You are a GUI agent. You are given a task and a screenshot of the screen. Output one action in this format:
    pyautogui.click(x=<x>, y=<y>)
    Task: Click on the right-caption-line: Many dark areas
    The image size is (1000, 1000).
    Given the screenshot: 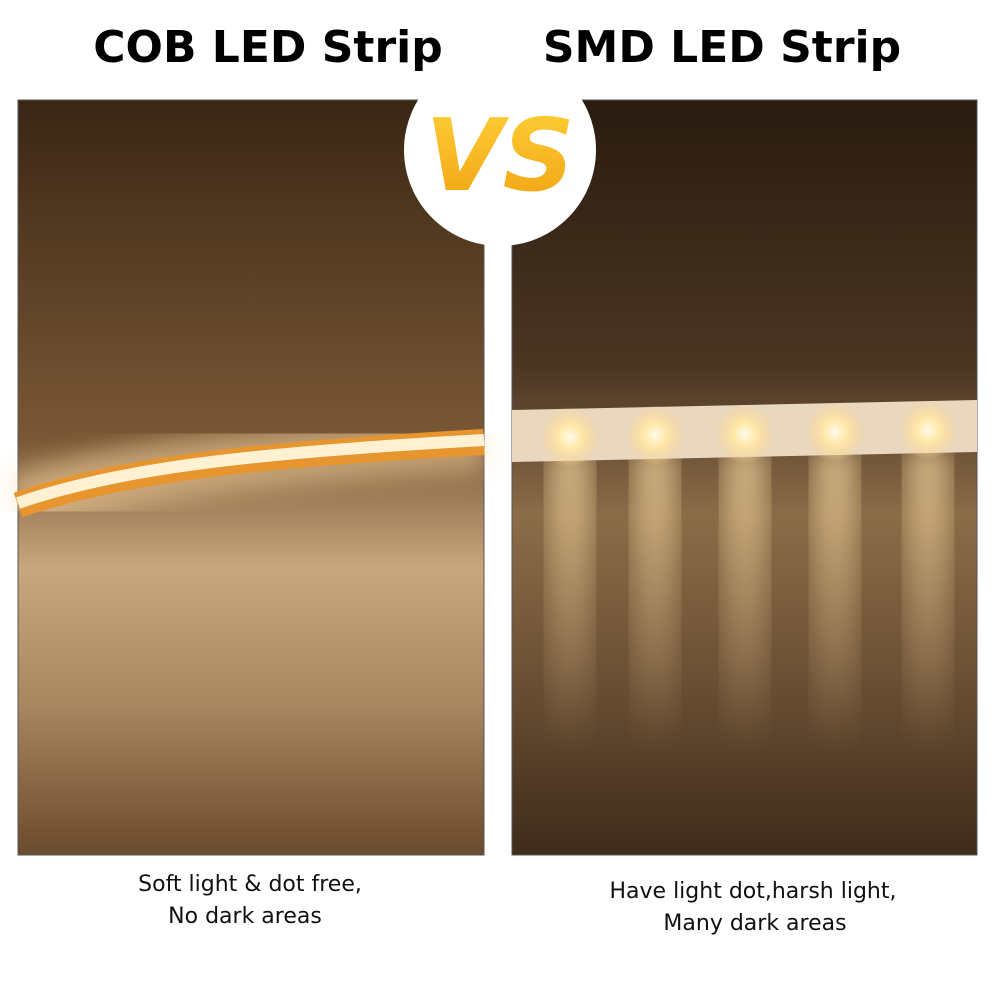 What is the action you would take?
    pyautogui.click(x=754, y=923)
    